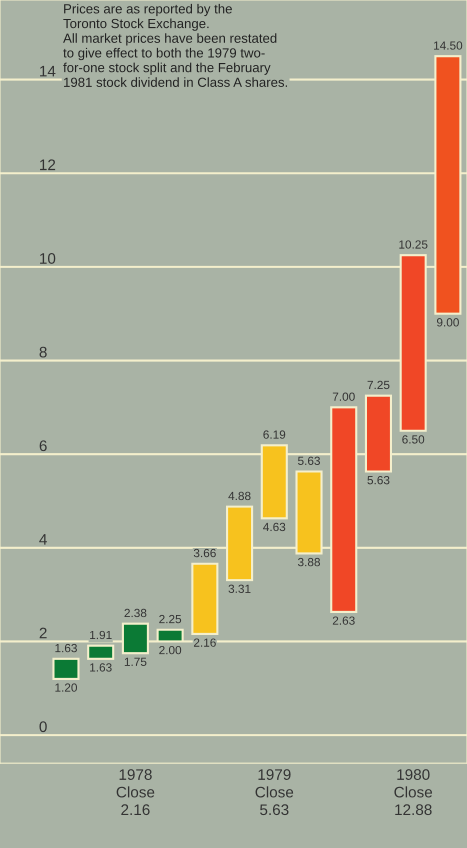  Describe the element at coordinates (447, 322) in the screenshot. I see `annotation: 9.00` at that location.